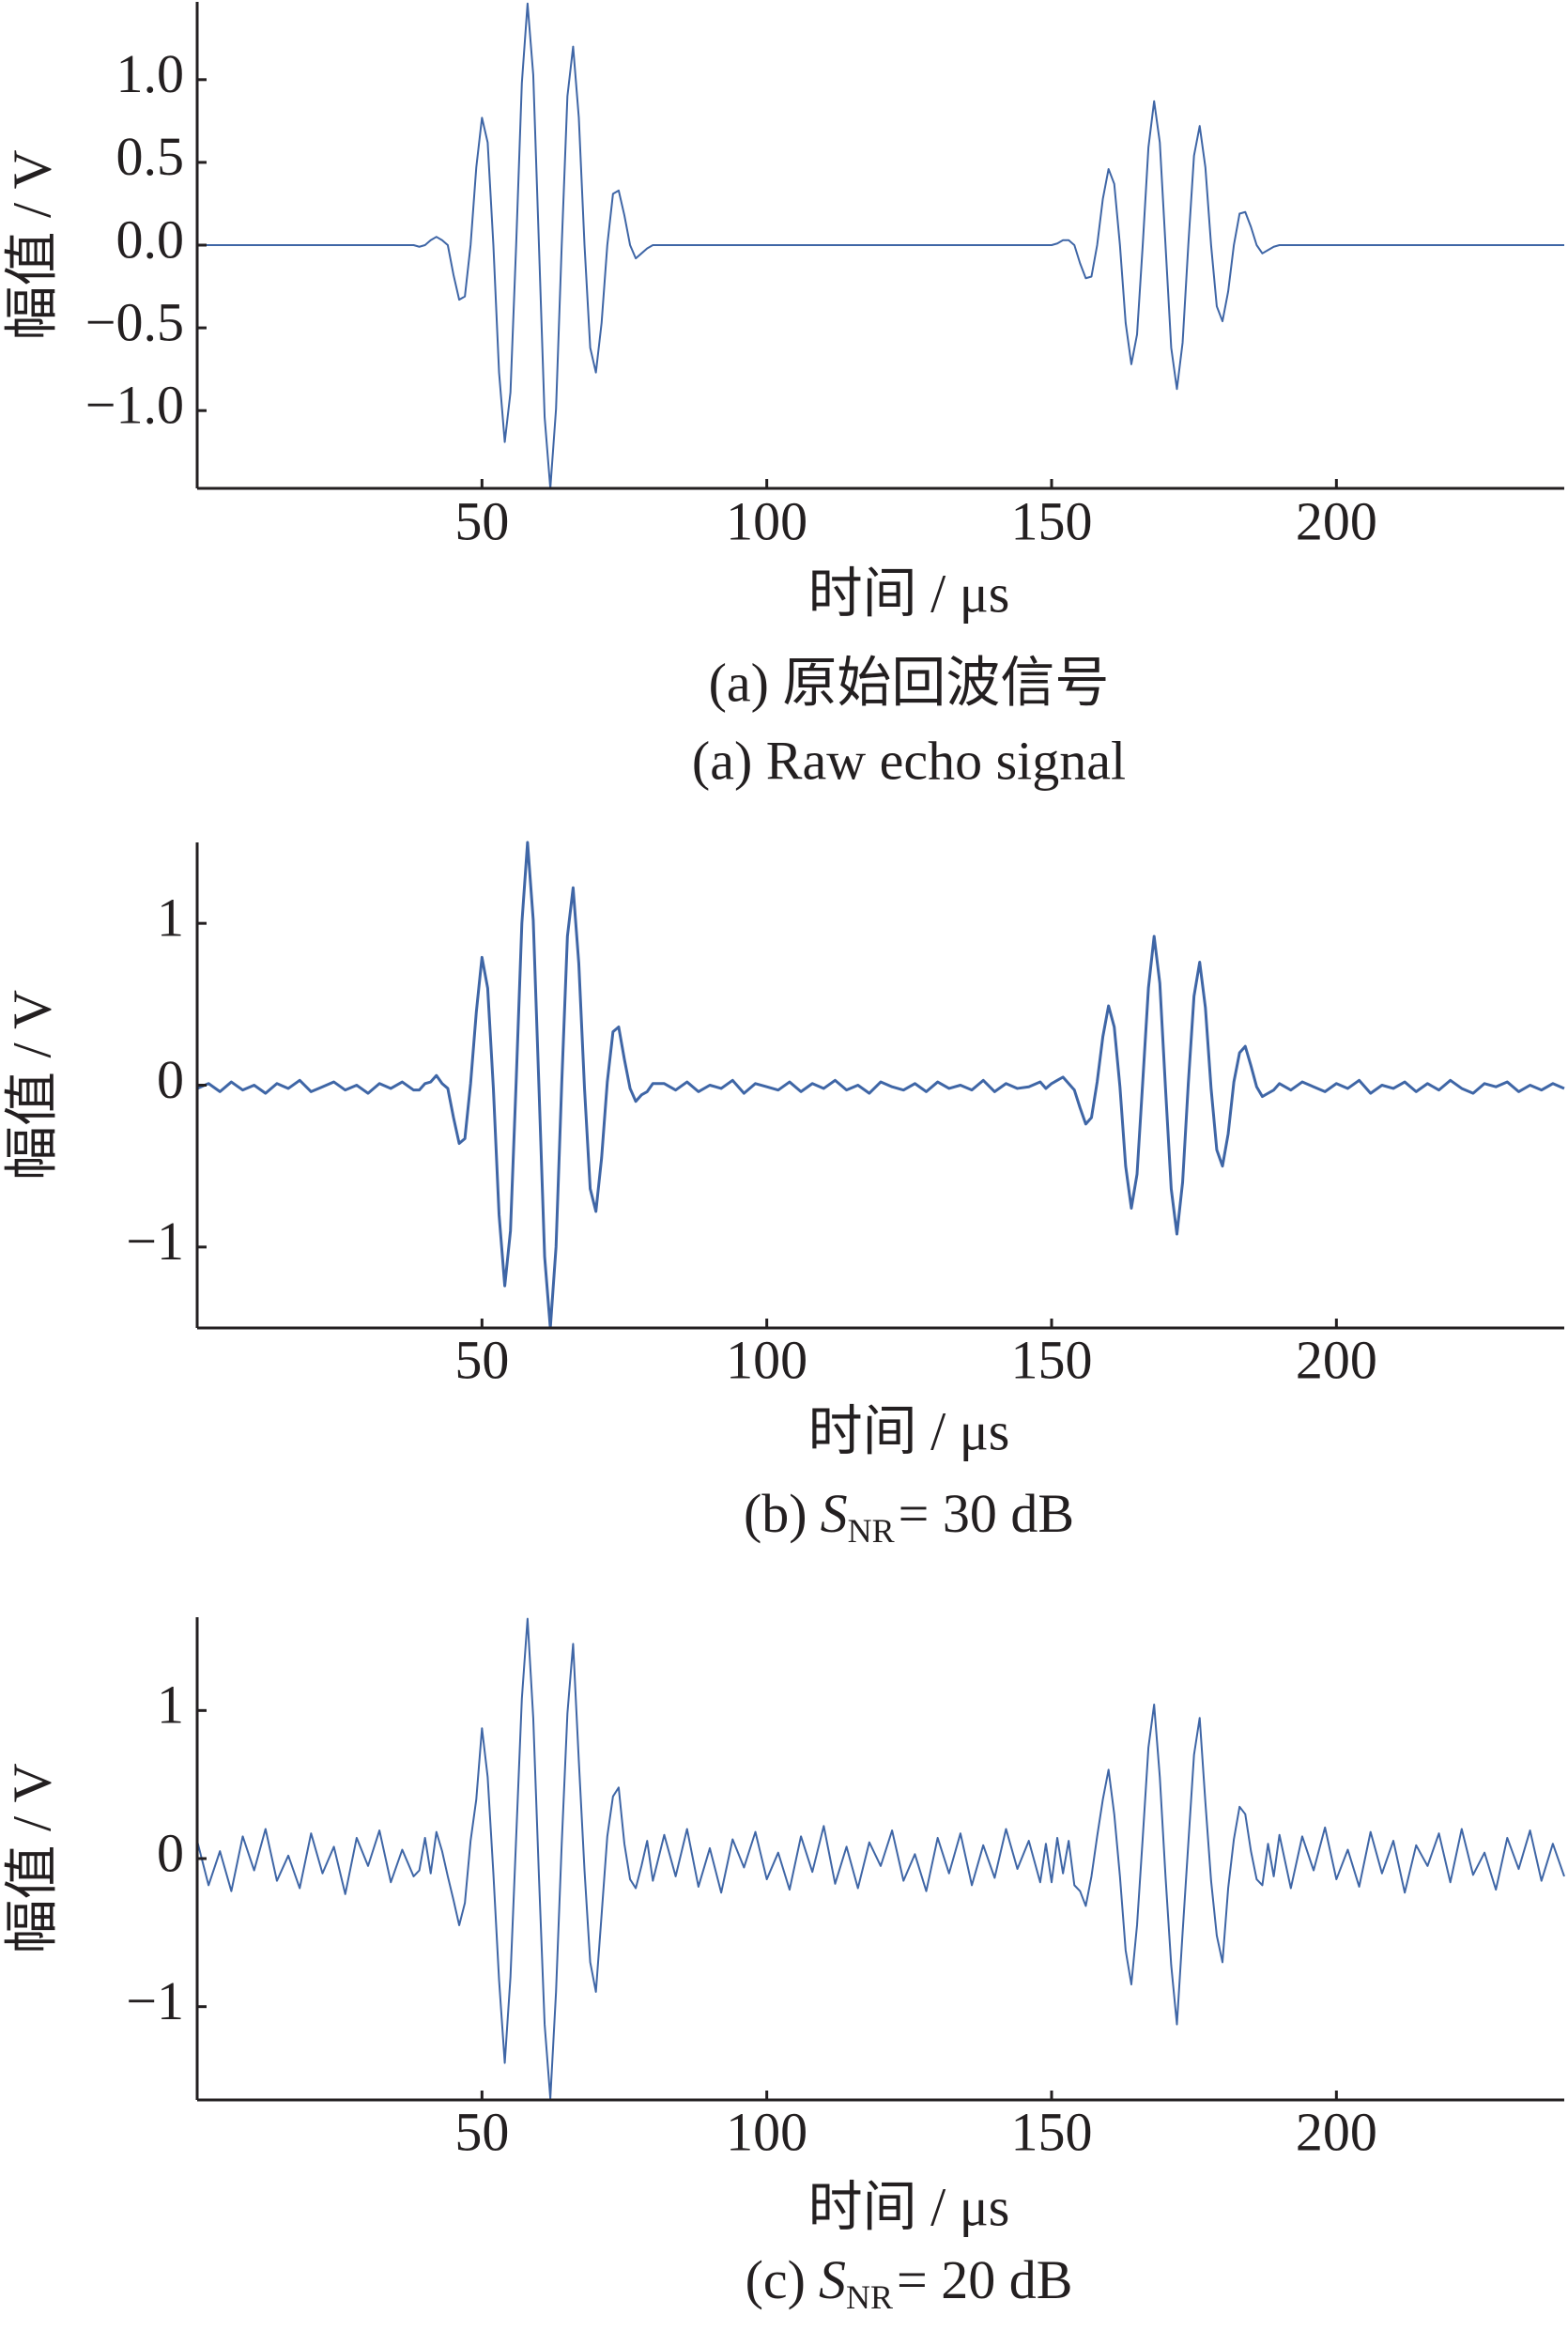 The height and width of the screenshot is (2346, 1568). What do you see at coordinates (909, 760) in the screenshot?
I see `caption: (a) Raw echo signal` at bounding box center [909, 760].